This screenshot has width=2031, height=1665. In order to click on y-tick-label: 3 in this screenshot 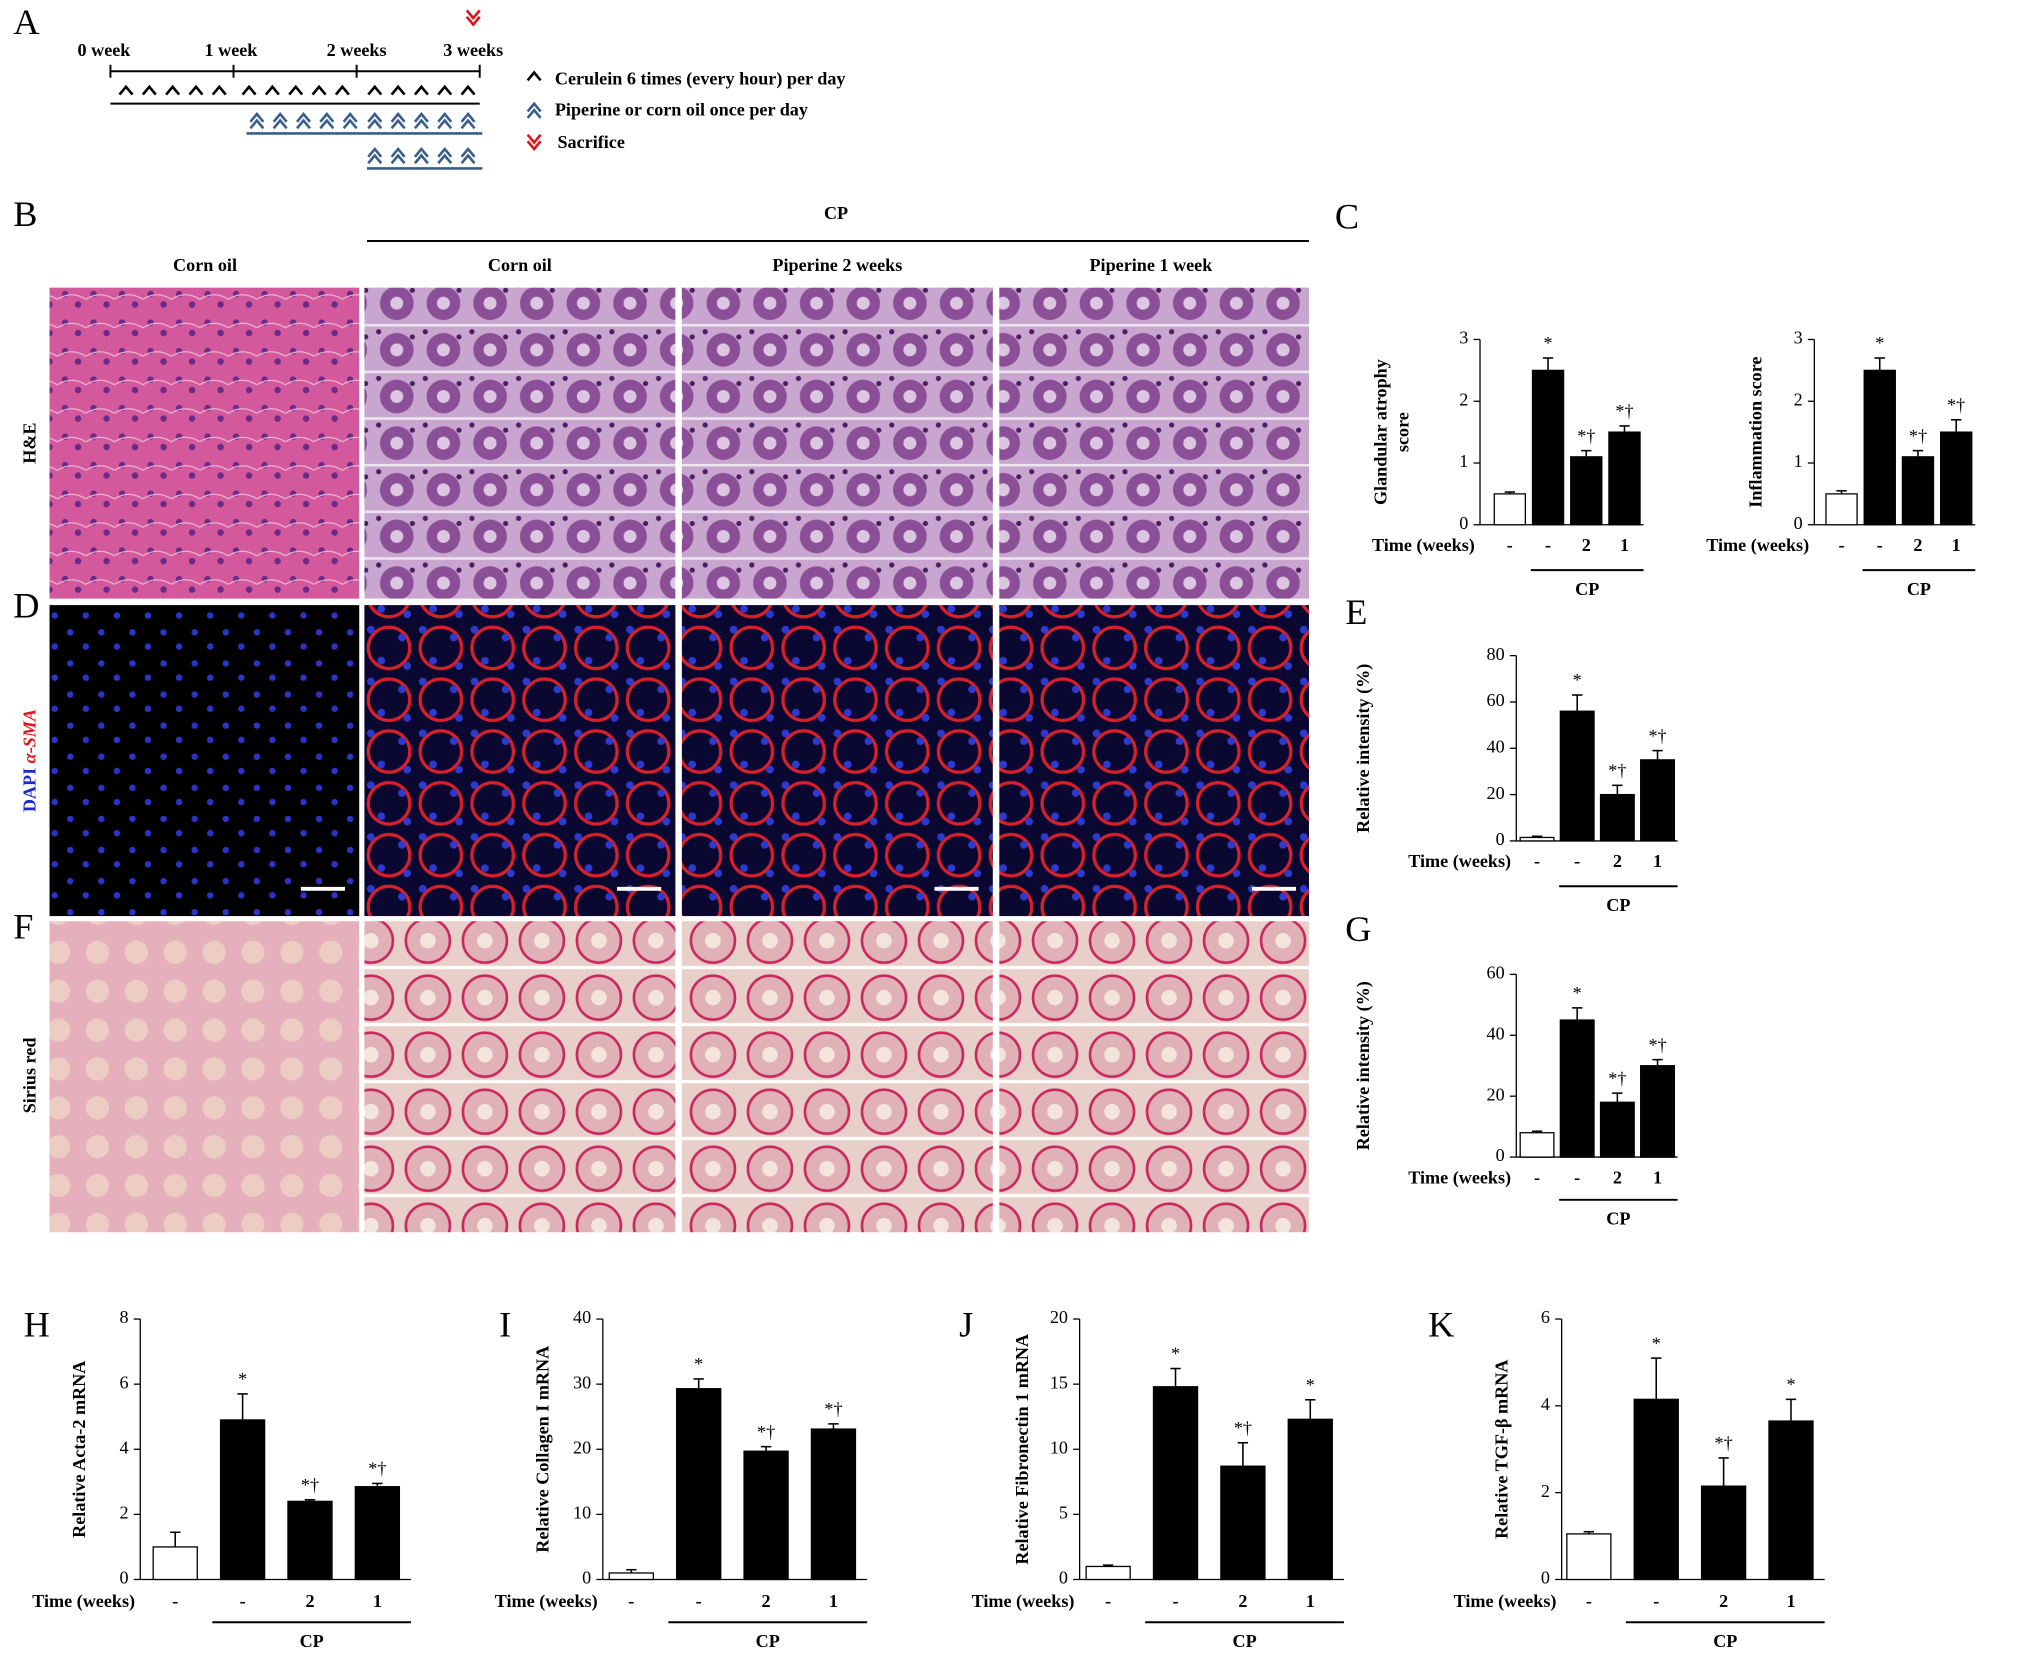, I will do `click(1798, 338)`.